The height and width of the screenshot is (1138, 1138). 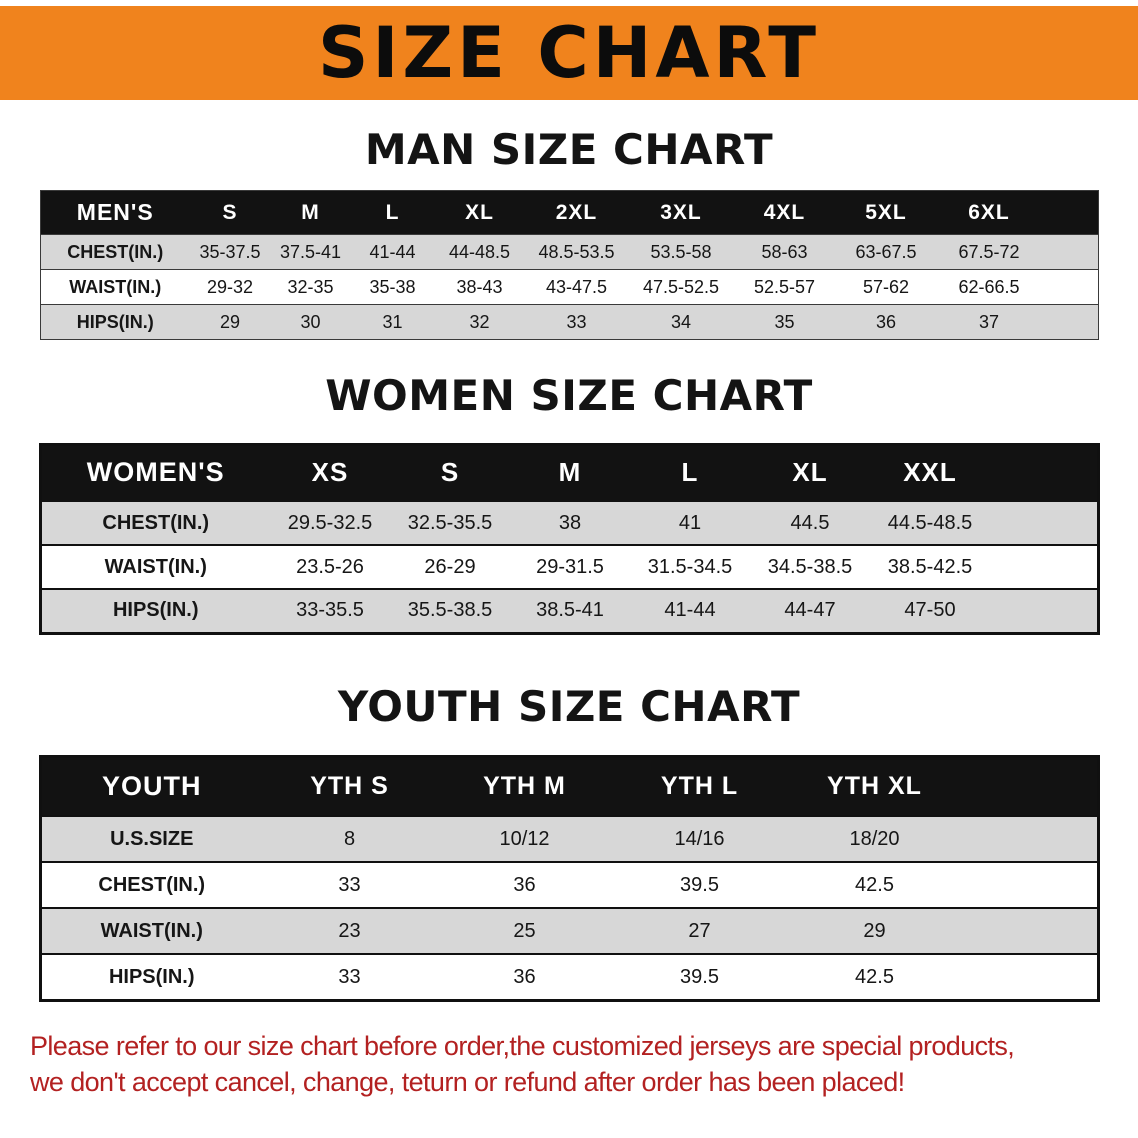 What do you see at coordinates (930, 566) in the screenshot?
I see `size-cell: 38.5-42.5` at bounding box center [930, 566].